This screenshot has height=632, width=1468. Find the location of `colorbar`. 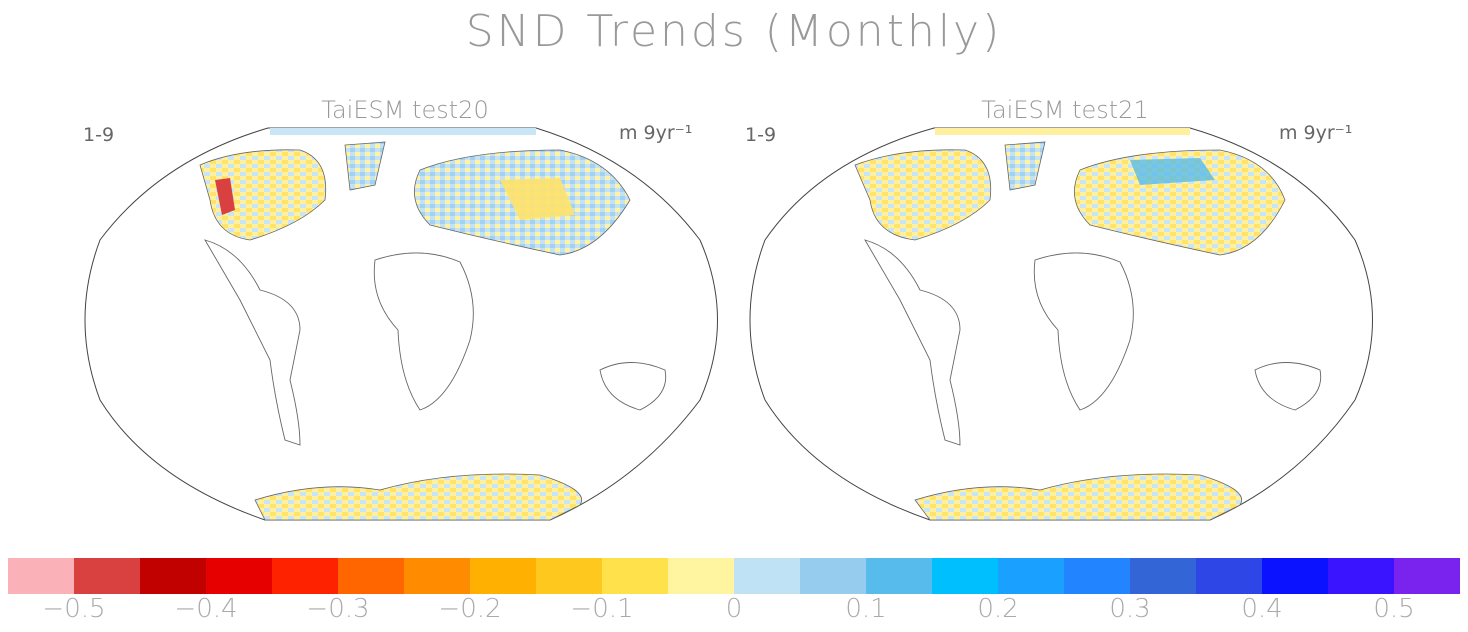

colorbar is located at coordinates (734, 576).